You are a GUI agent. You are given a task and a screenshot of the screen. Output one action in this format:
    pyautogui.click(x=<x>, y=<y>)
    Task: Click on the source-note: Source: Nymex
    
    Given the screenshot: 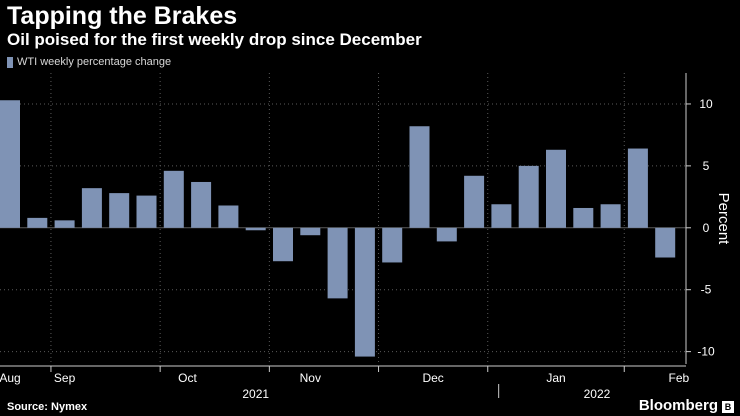 What is the action you would take?
    pyautogui.click(x=47, y=407)
    